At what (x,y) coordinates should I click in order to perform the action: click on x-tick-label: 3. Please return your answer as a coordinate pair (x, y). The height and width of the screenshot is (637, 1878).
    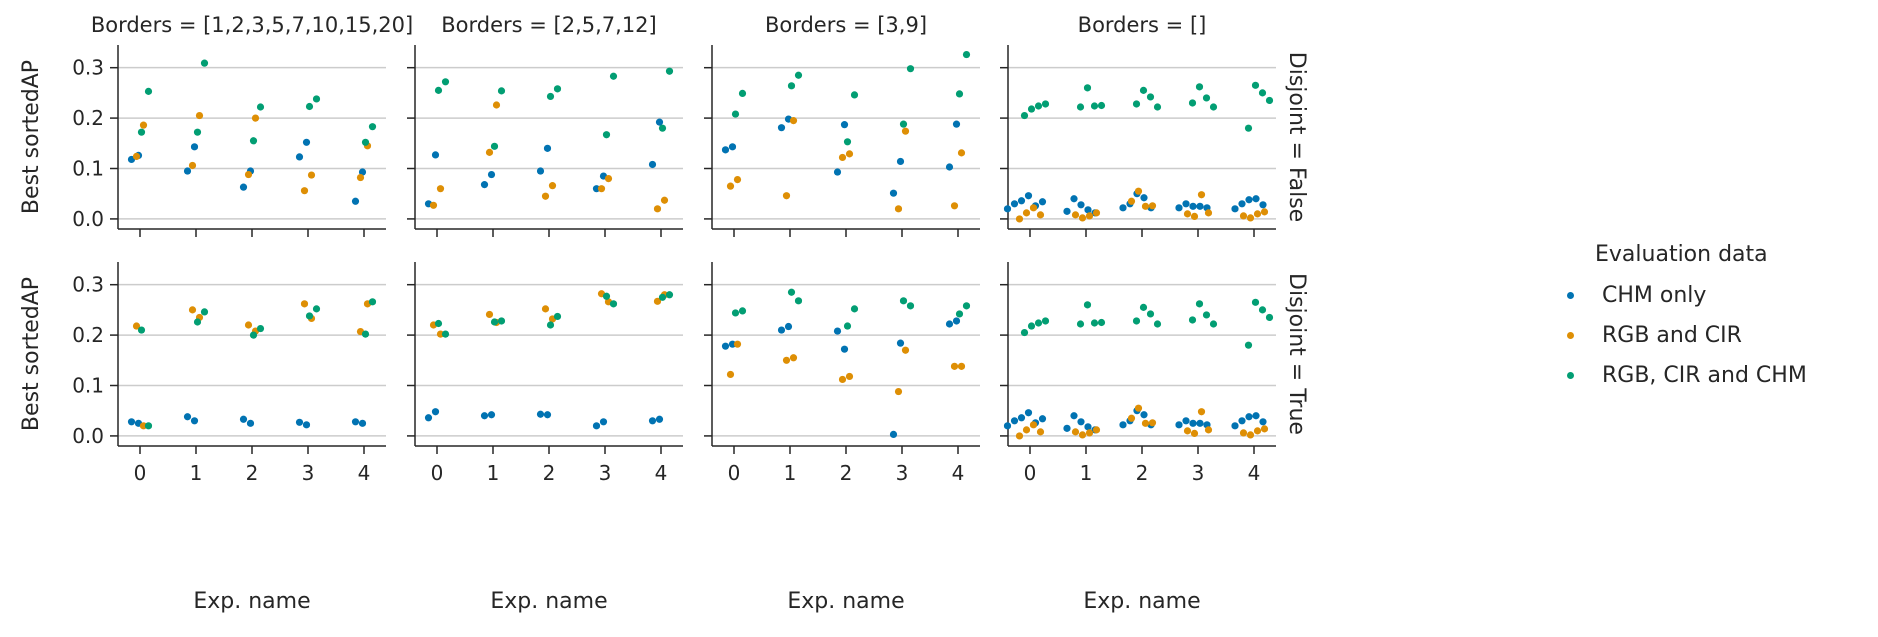
    Looking at the image, I should click on (308, 473).